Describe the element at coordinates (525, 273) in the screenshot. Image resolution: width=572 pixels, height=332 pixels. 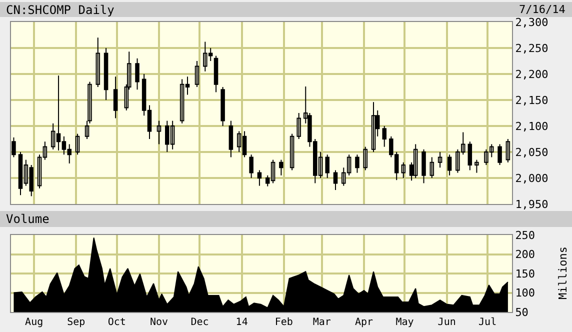
I see `y-tick-label: 150` at that location.